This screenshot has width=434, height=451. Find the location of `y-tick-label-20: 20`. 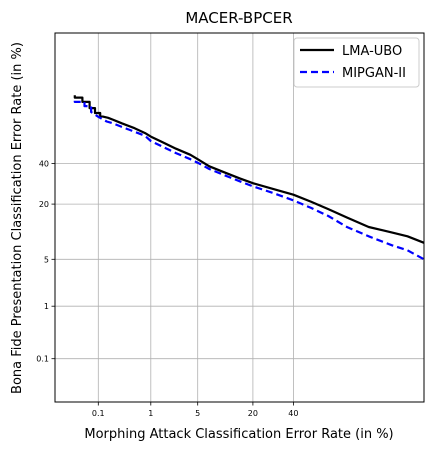

y-tick-label-20: 20 is located at coordinates (44, 204).